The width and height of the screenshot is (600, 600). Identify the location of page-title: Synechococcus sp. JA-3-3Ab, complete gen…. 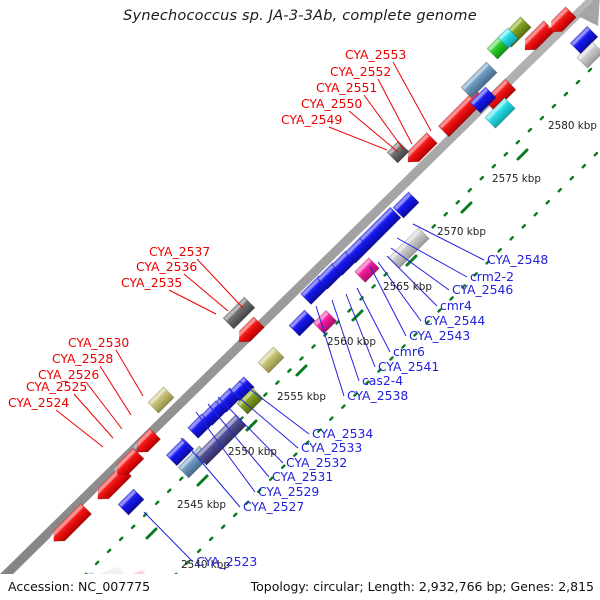
(300, 16).